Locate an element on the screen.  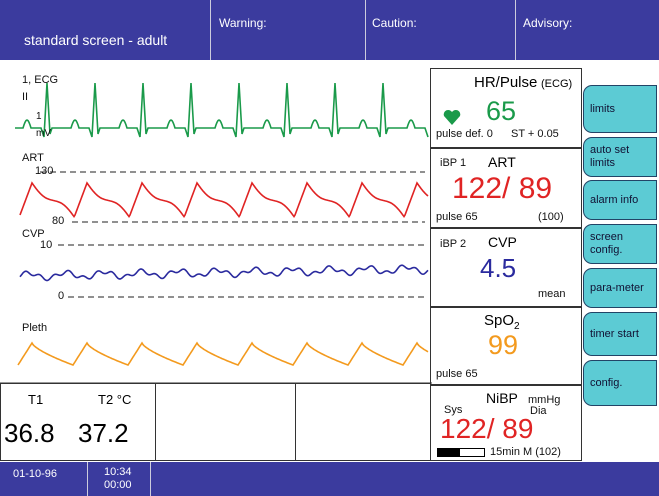
spo2-title: SpO2 is located at coordinates (502, 322).